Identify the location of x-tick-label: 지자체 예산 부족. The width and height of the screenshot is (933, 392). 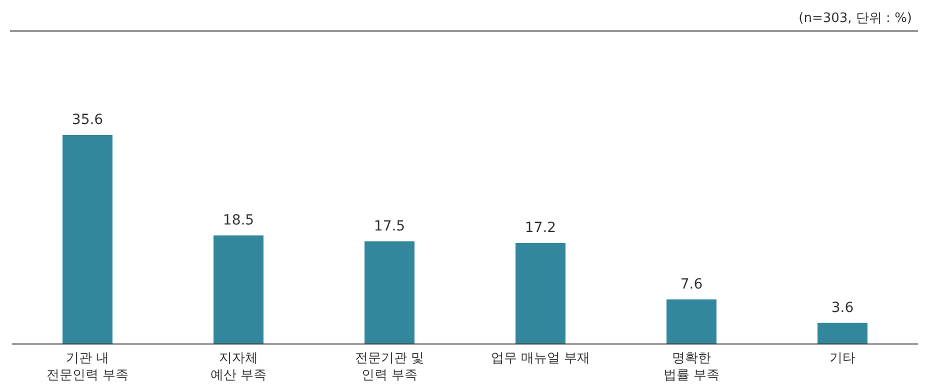
(238, 367).